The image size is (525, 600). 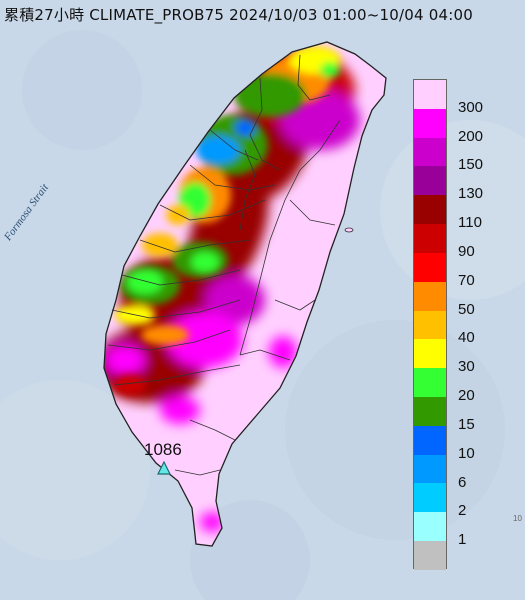 What do you see at coordinates (466, 424) in the screenshot?
I see `legend-label: 15` at bounding box center [466, 424].